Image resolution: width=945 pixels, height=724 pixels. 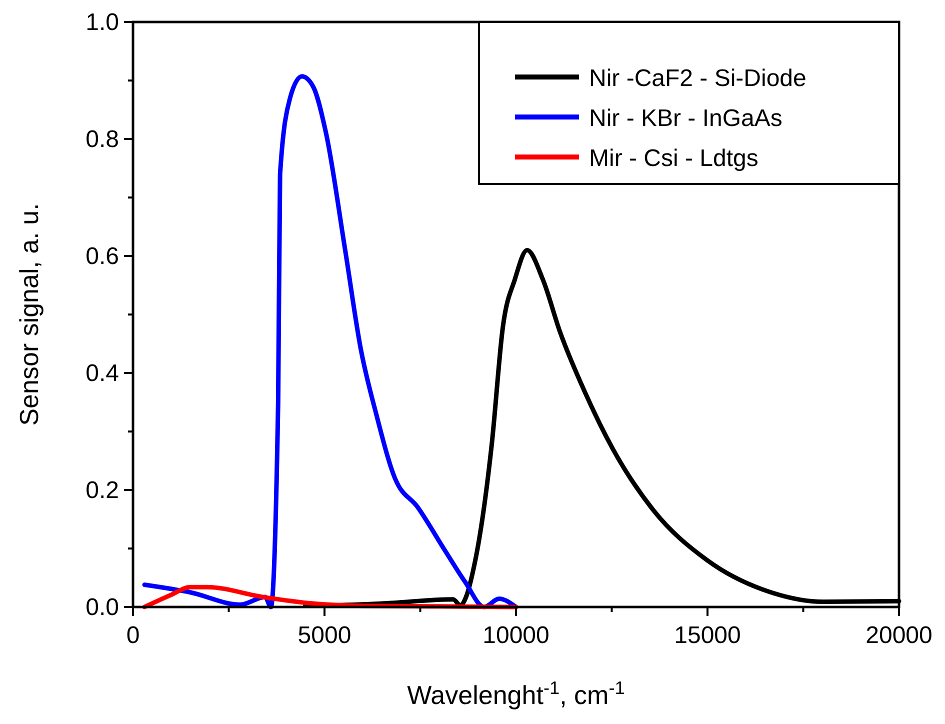 I want to click on x-axis-title: Wavelenght$^{-1}$, cm$^{-1}$, so click(x=516, y=694).